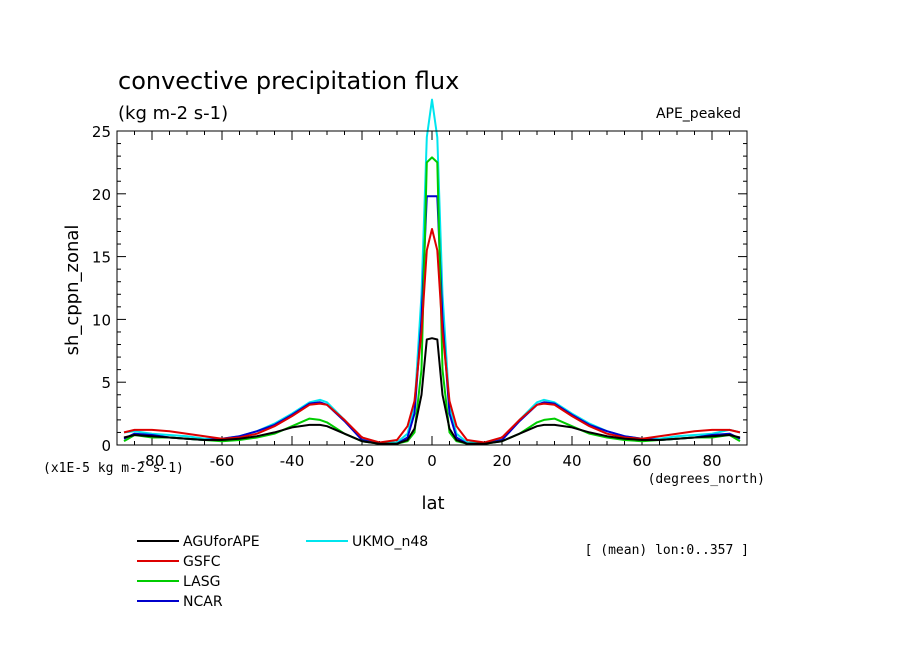 This screenshot has width=904, height=654. Describe the element at coordinates (288, 81) in the screenshot. I see `chart-title: convective precipitation flux` at that location.